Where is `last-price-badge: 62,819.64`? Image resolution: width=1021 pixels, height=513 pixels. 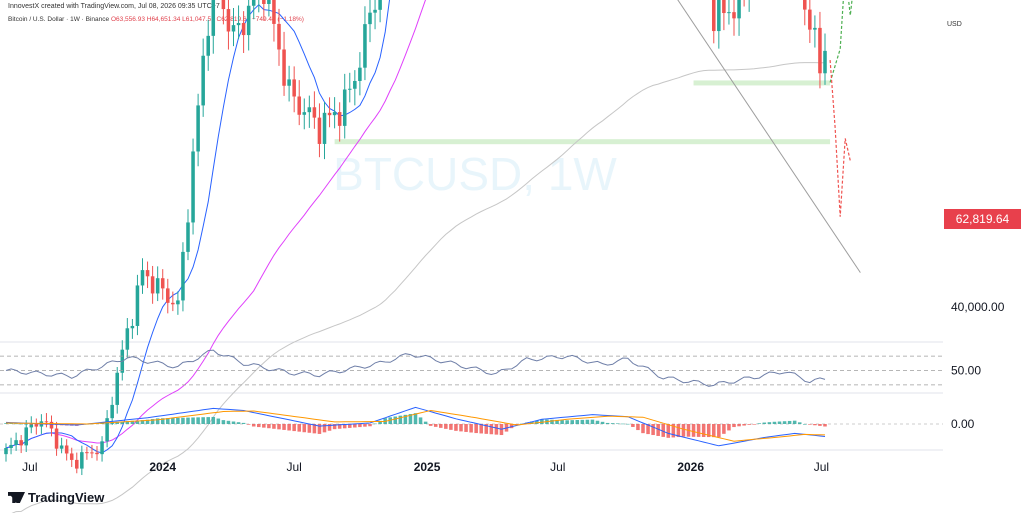
last-price-badge: 62,819.64 is located at coordinates (982, 219).